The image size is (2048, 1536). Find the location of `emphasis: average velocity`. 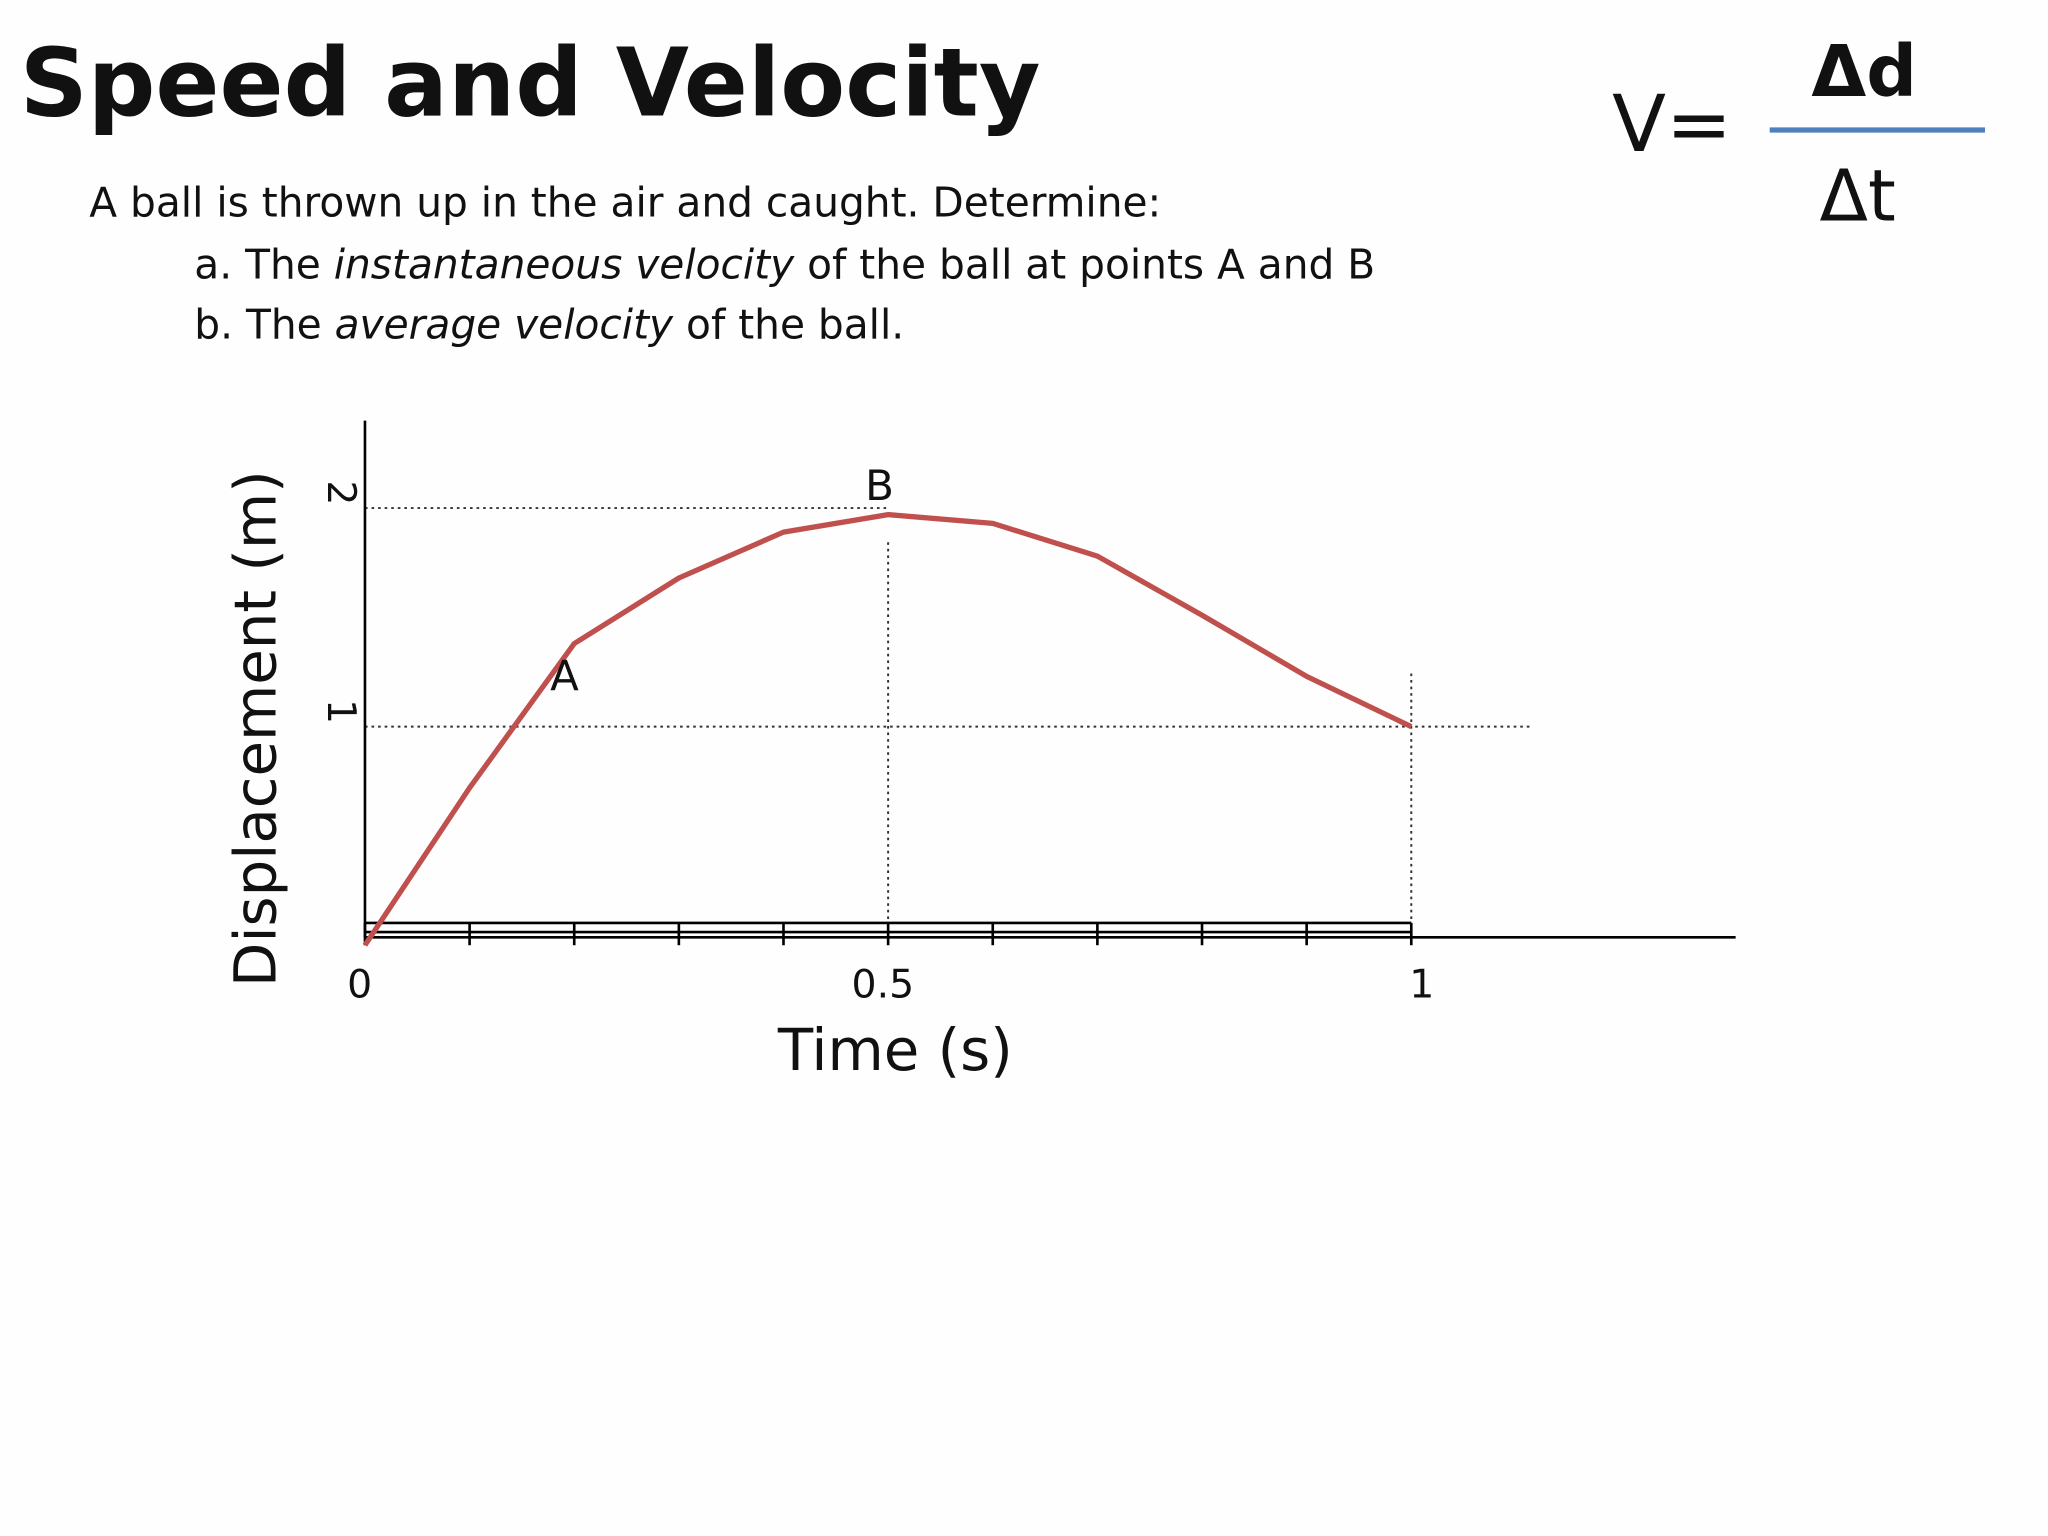

emphasis: average velocity is located at coordinates (504, 325).